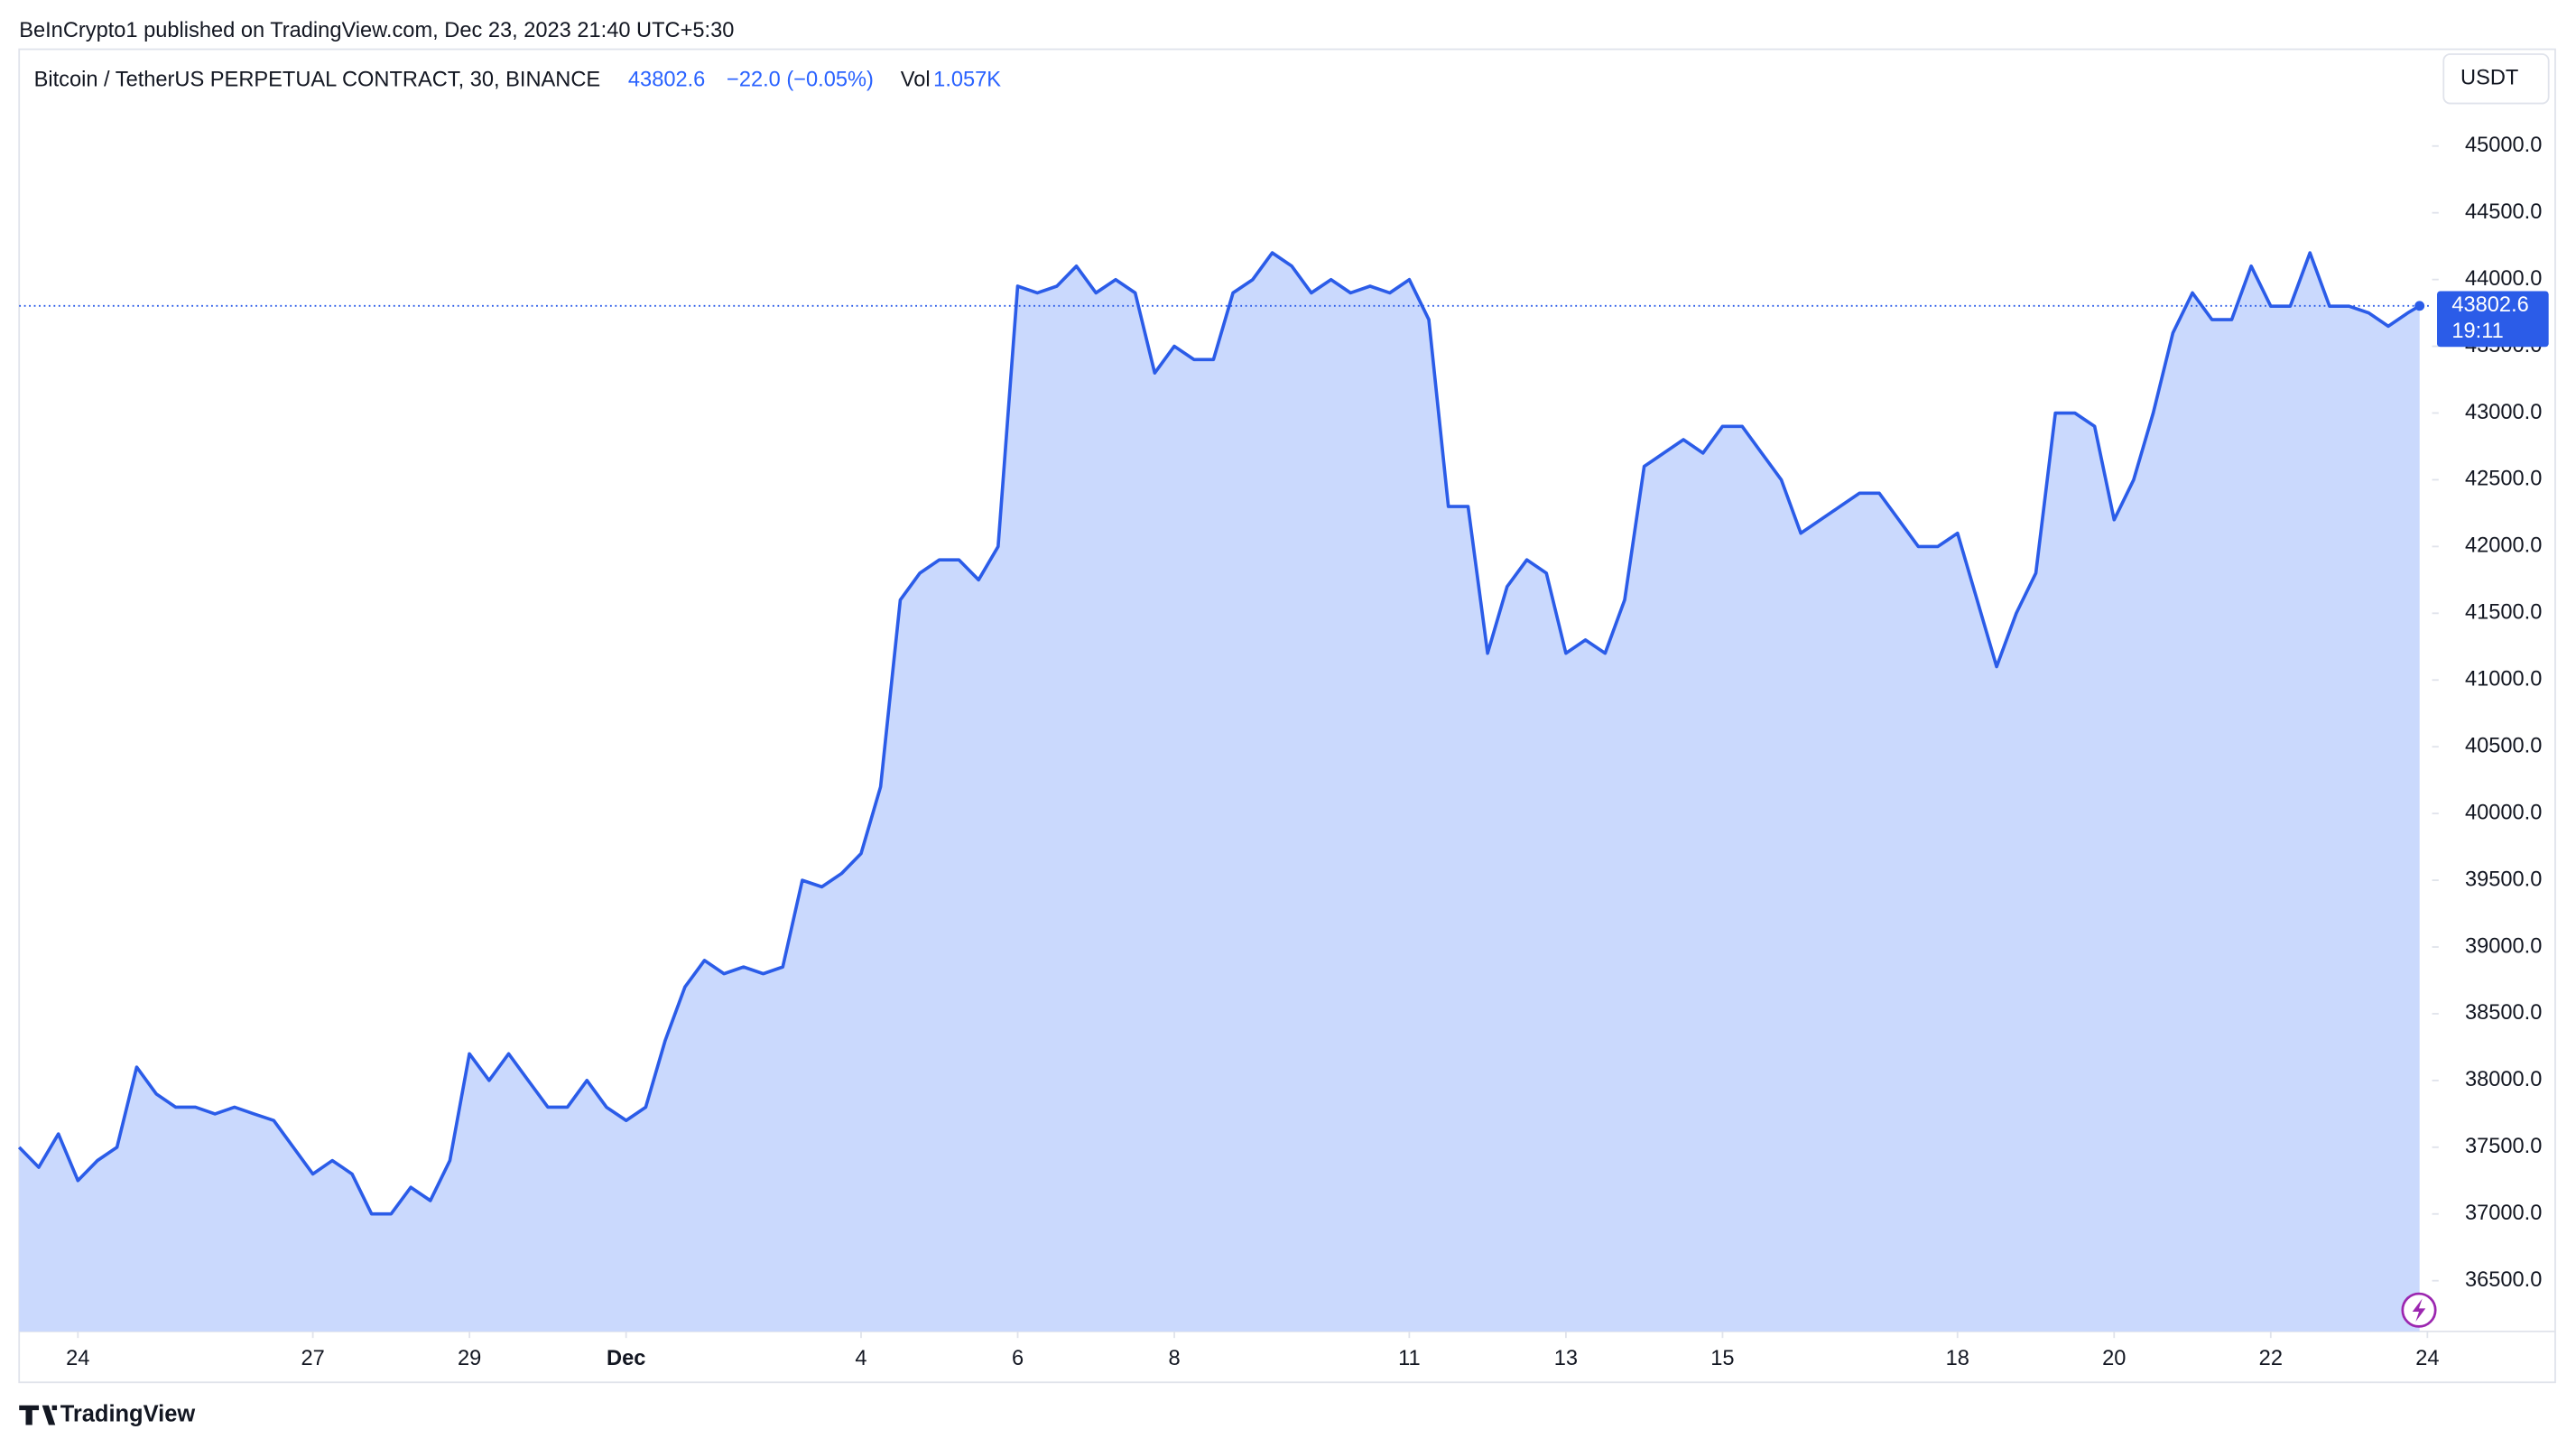 The width and height of the screenshot is (2576, 1448). What do you see at coordinates (1409, 1358) in the screenshot?
I see `x-tick-label: 11` at bounding box center [1409, 1358].